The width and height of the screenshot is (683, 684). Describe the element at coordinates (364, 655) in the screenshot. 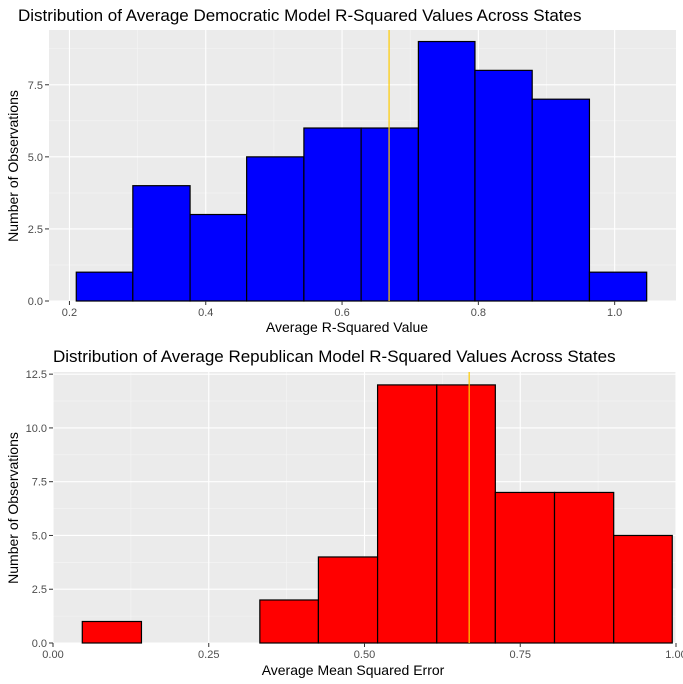

I see `x-tick-label: 0.50` at that location.